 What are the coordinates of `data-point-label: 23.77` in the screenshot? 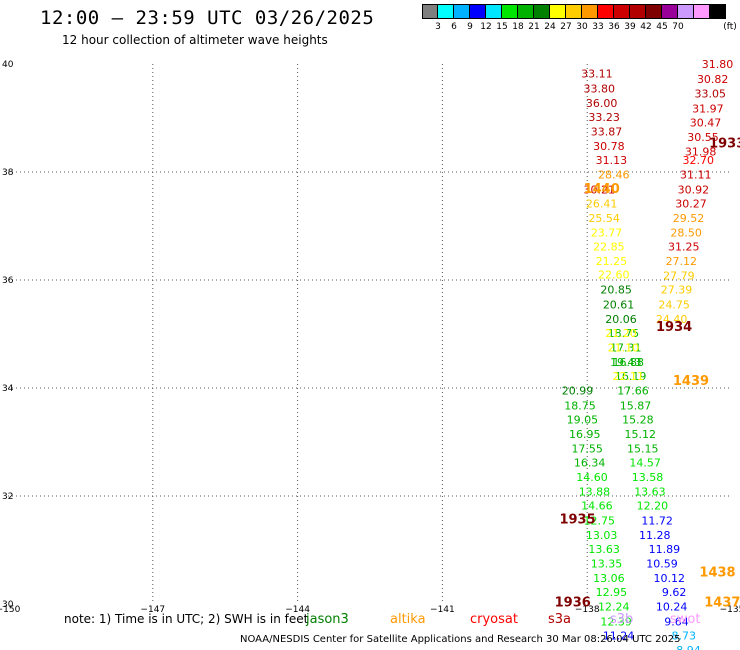 It's located at (607, 232).